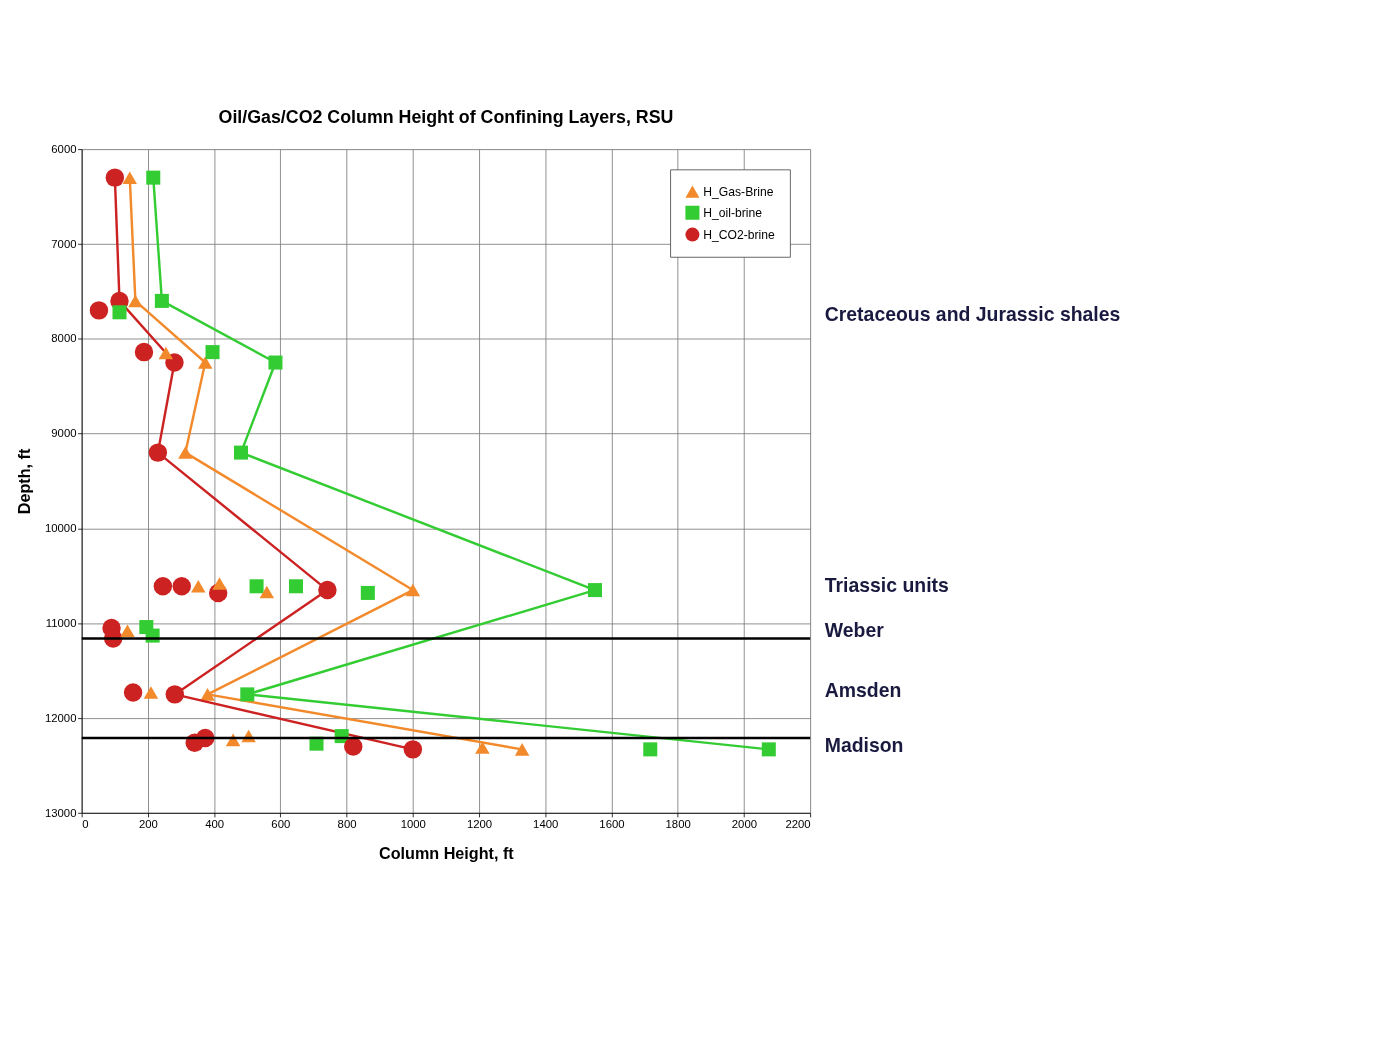  I want to click on text: Madison, so click(864, 745).